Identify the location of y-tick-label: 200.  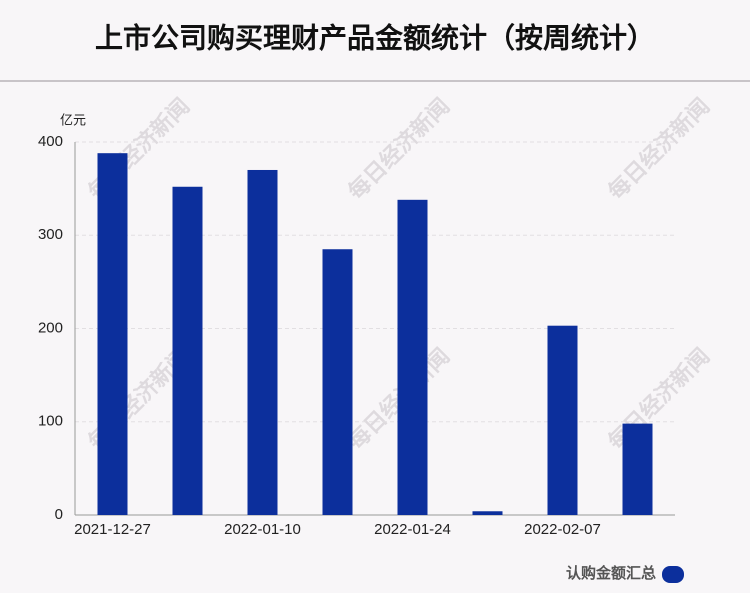
(50, 327).